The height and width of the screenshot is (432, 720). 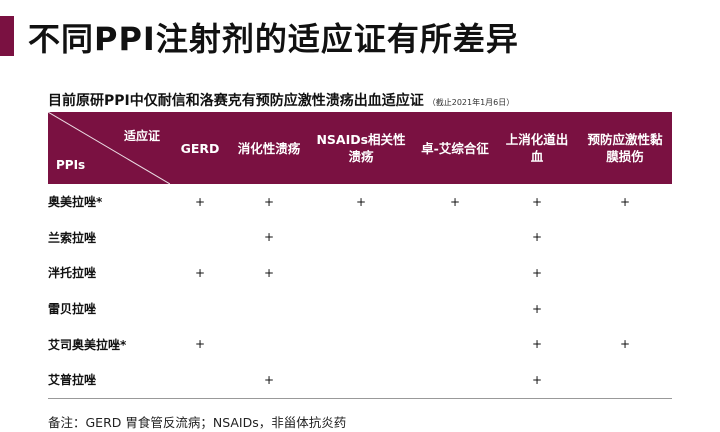 I want to click on table-row: 兰索拉唑 + +, so click(x=360, y=238).